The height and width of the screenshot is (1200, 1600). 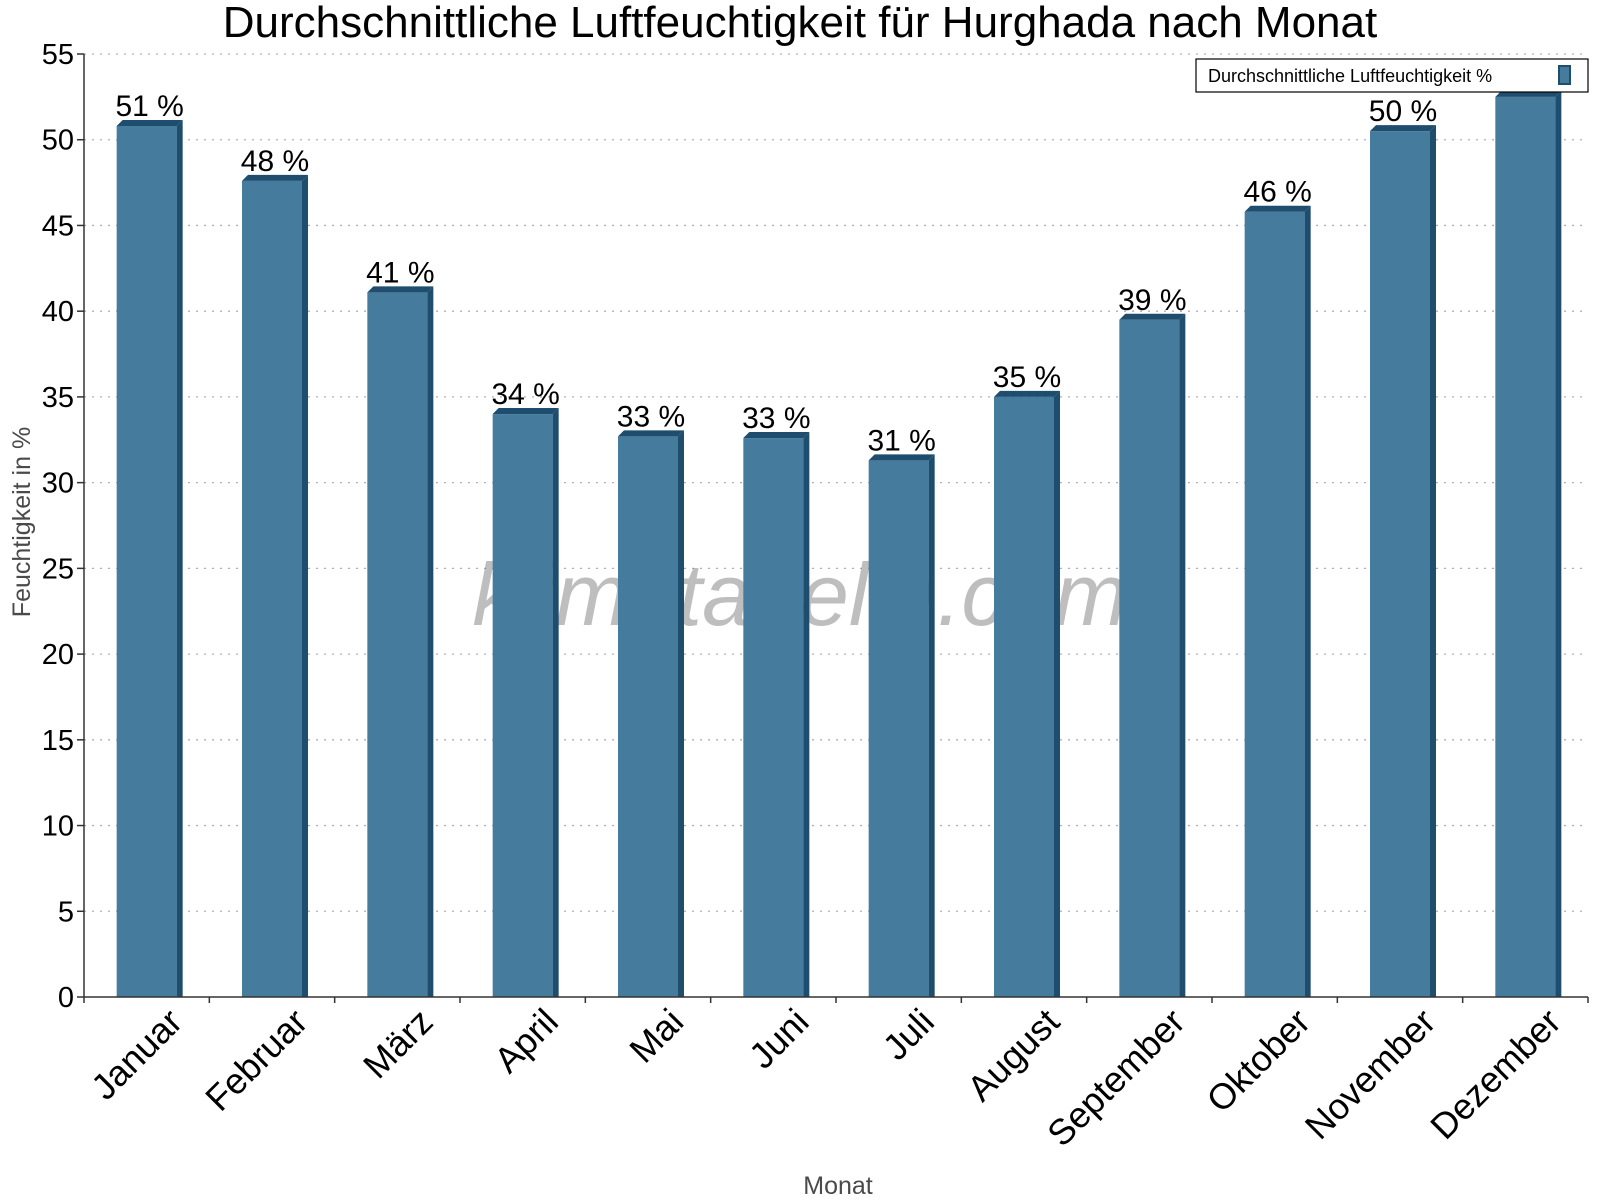 I want to click on data-label: 48 %, so click(x=275, y=161).